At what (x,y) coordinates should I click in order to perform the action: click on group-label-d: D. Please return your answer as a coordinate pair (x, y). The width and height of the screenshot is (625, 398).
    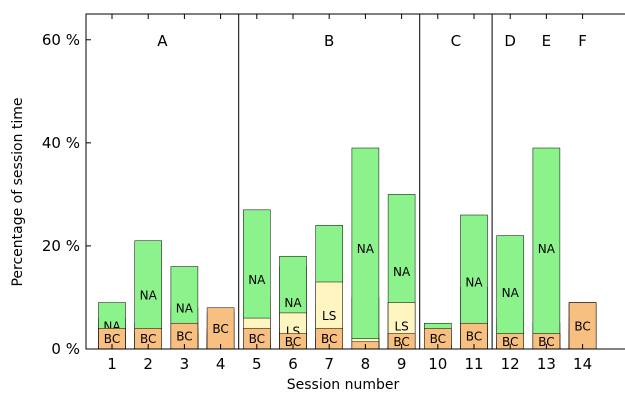
    Looking at the image, I should click on (510, 41).